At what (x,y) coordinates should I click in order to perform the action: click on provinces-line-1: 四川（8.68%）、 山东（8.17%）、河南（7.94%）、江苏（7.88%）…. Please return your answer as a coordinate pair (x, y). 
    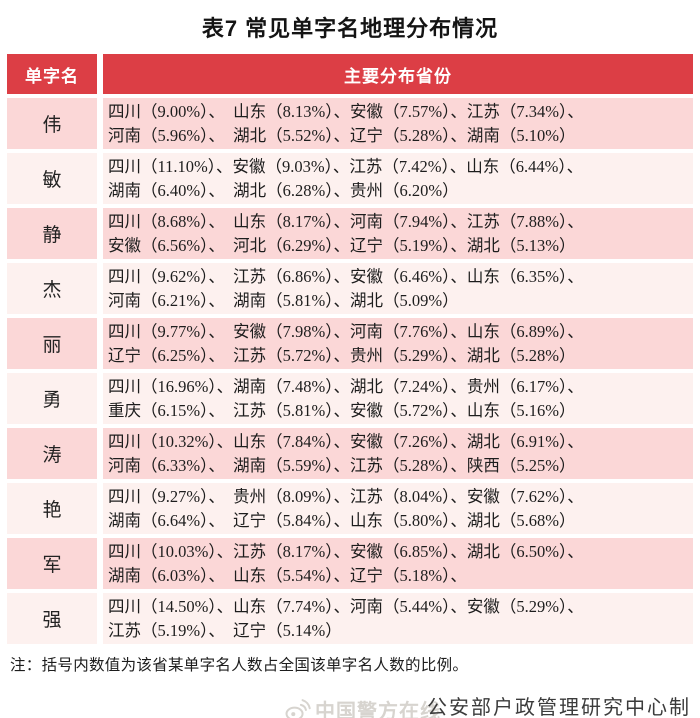
    Looking at the image, I should click on (346, 221).